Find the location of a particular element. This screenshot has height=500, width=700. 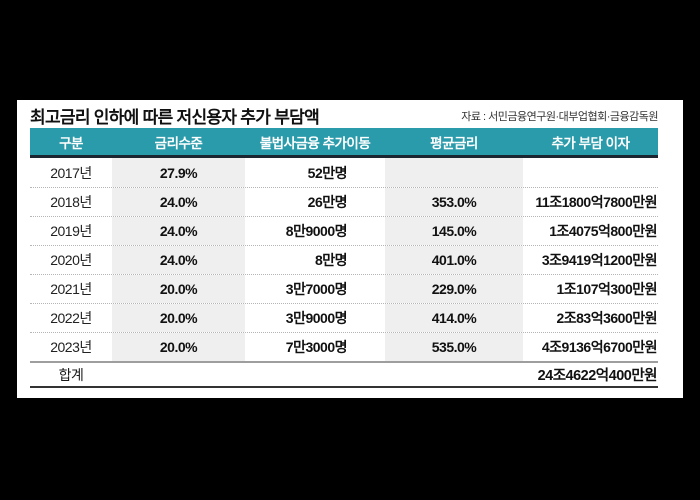

cell-average-rate: 353.0% is located at coordinates (454, 202).